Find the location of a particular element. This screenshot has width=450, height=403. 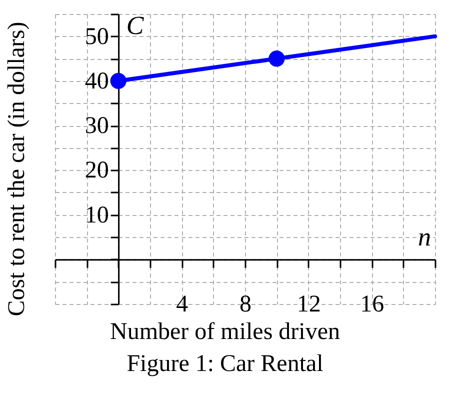

y-tick-label: 50 is located at coordinates (96, 37).